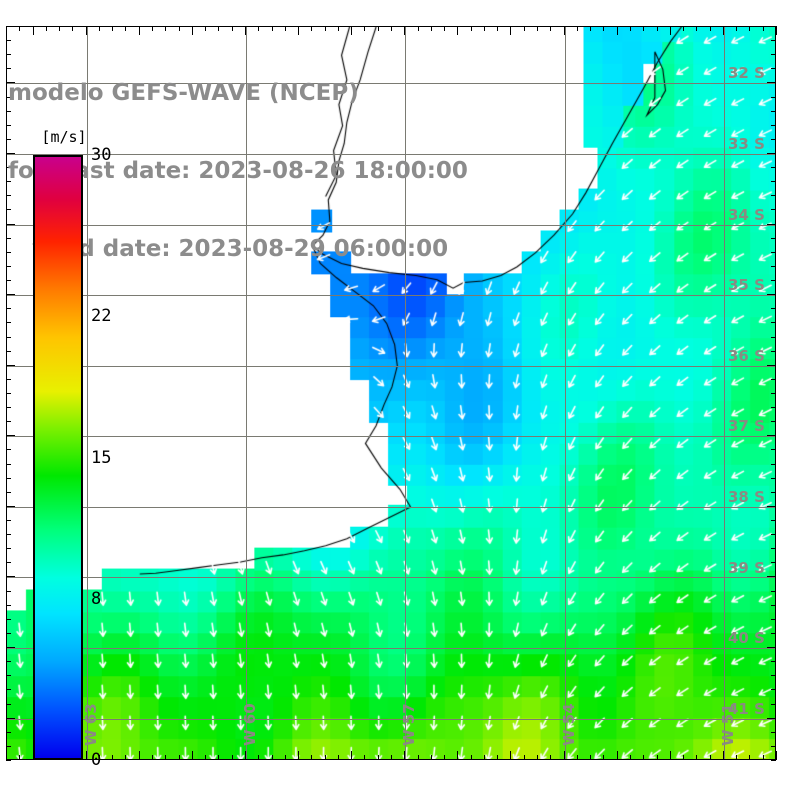 This screenshot has width=800, height=800. What do you see at coordinates (183, 93) in the screenshot?
I see `title-model-line: modelo GEFS-WAVE (NCEP)` at bounding box center [183, 93].